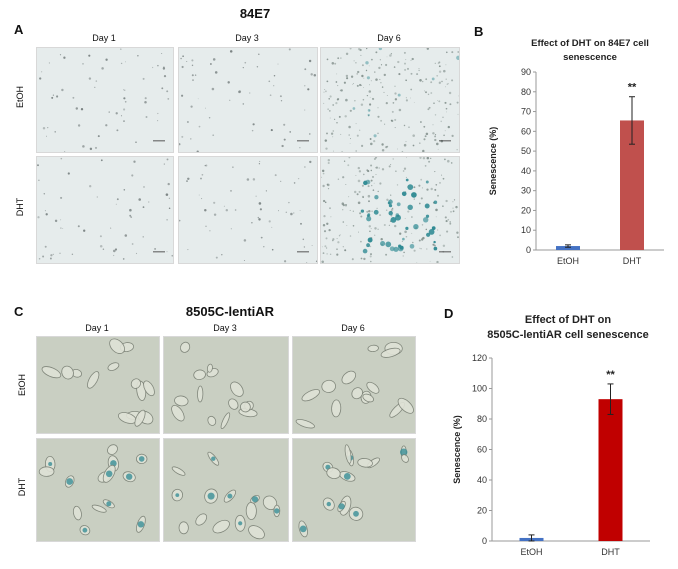 This screenshot has height=569, width=678. I want to click on panel-a-day-3: Day 3, so click(247, 38).